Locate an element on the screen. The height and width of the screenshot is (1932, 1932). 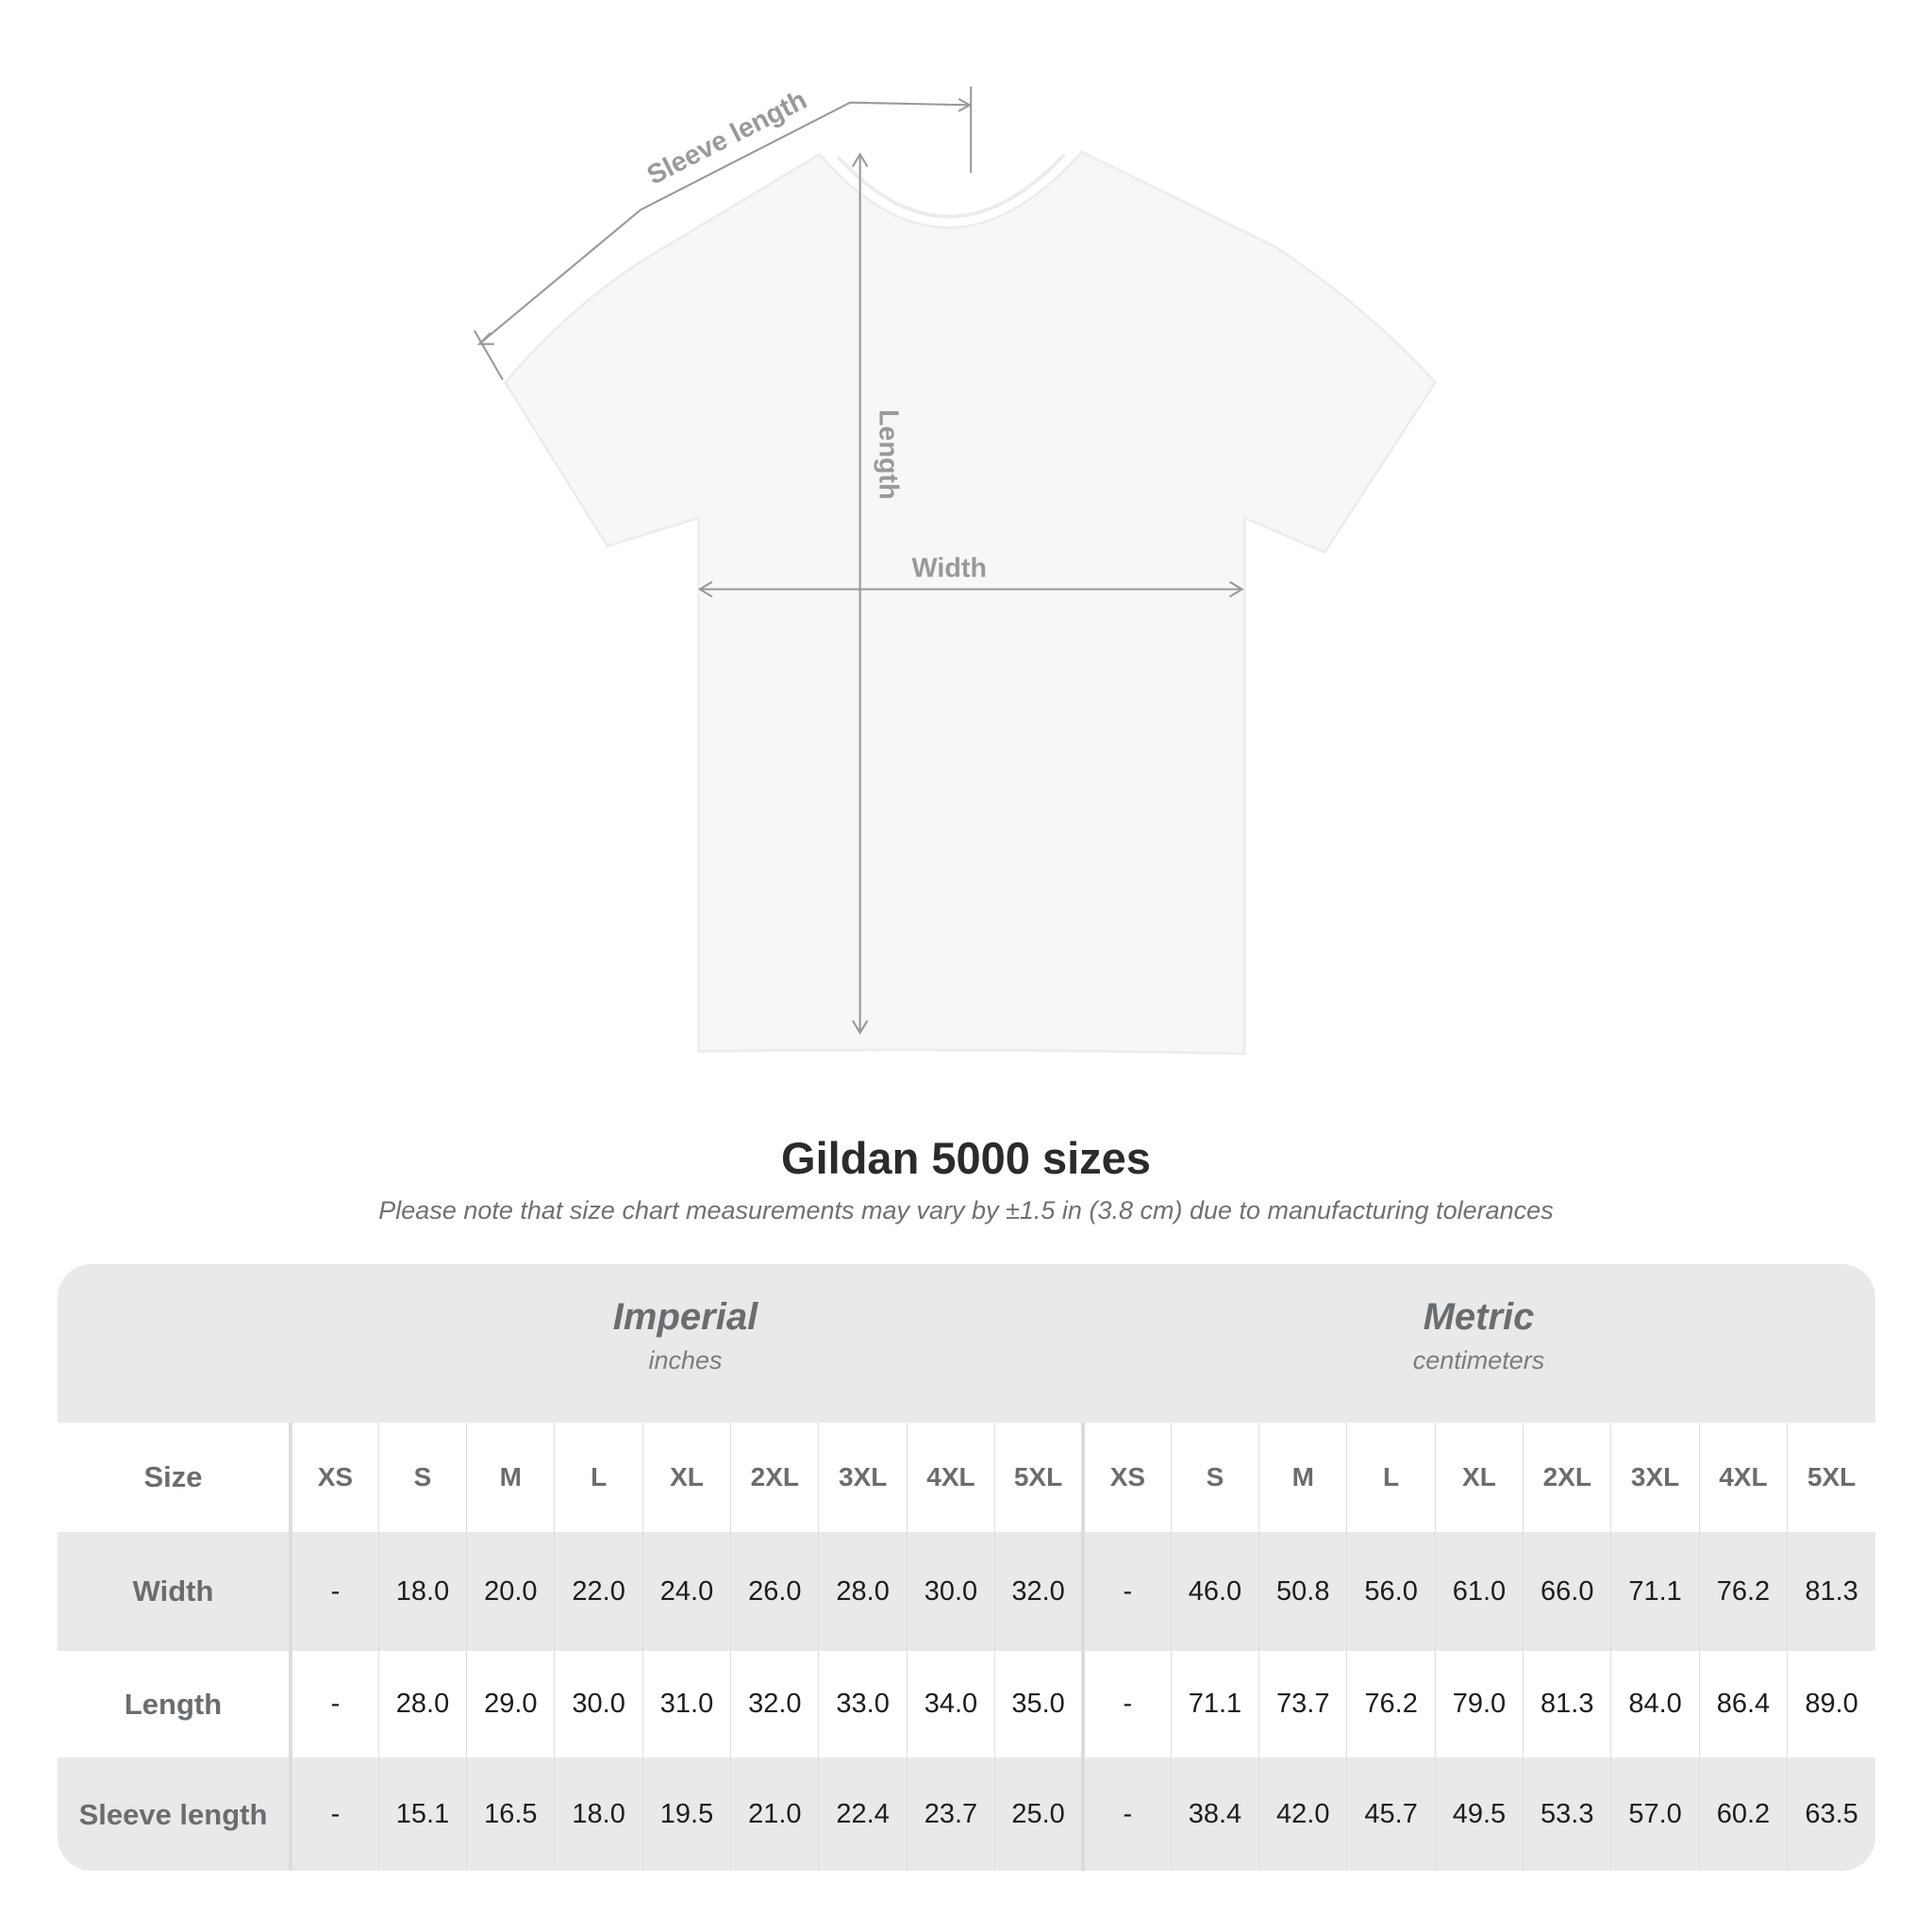
imperial-value: 15.1 is located at coordinates (422, 1814).